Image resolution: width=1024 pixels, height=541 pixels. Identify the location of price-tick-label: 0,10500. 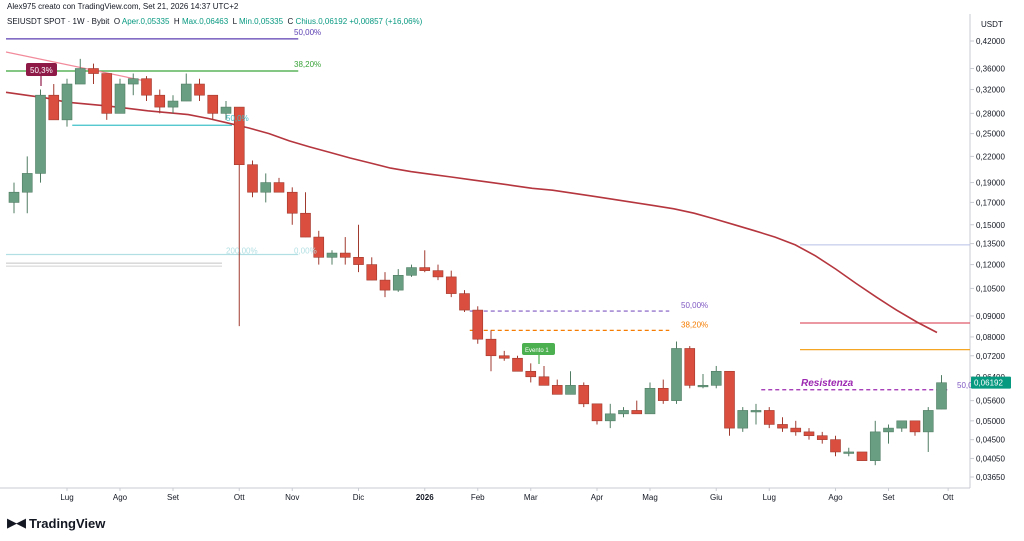
(990, 288).